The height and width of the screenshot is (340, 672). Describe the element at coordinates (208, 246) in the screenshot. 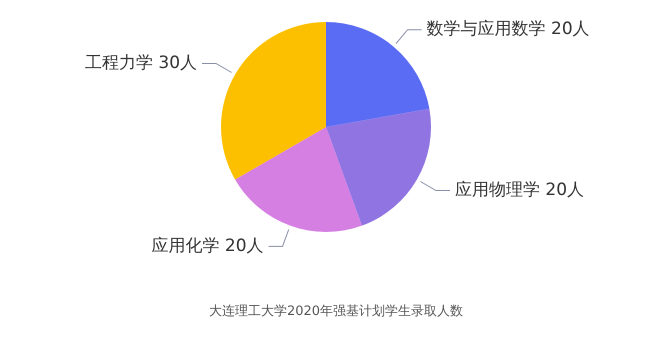

I see `slice-label: 应用化学 20人` at that location.